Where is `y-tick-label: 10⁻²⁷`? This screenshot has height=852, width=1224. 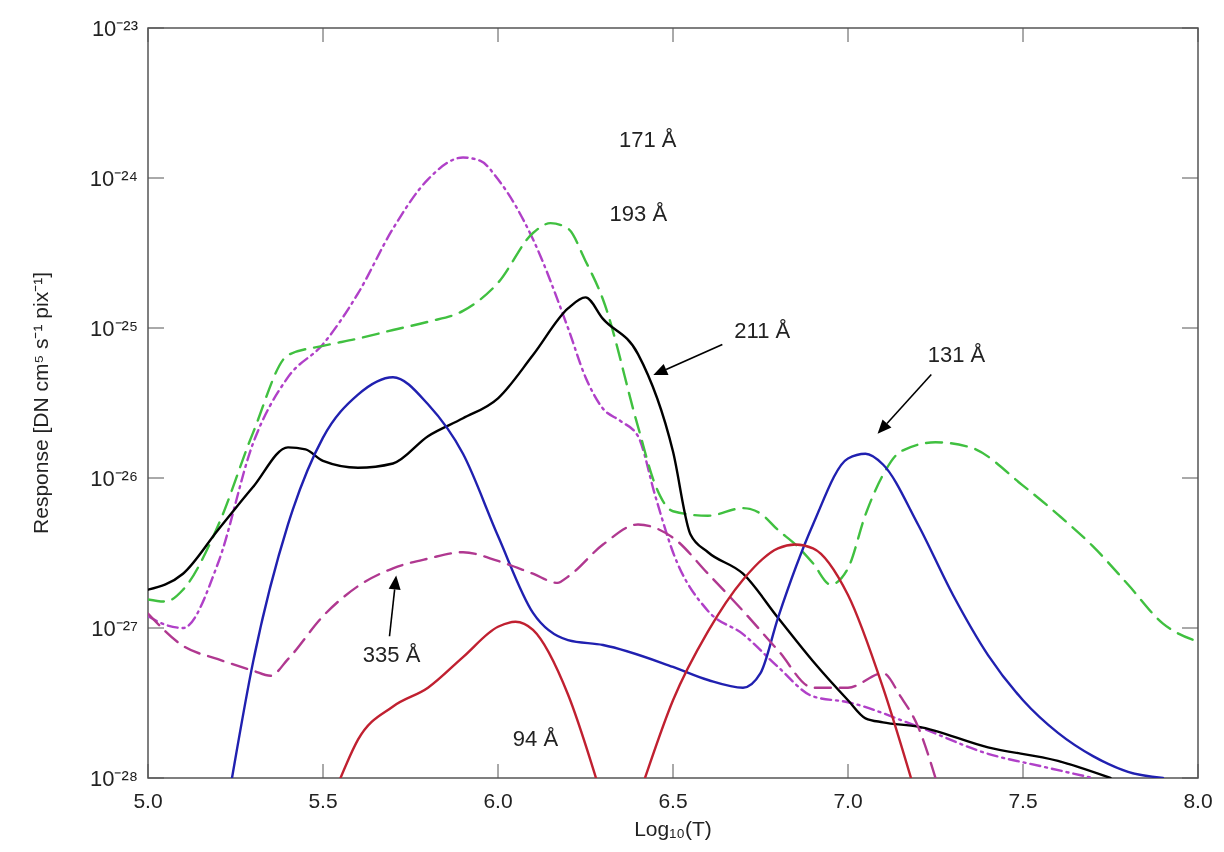
y-tick-label: 10⁻²⁷ is located at coordinates (115, 628).